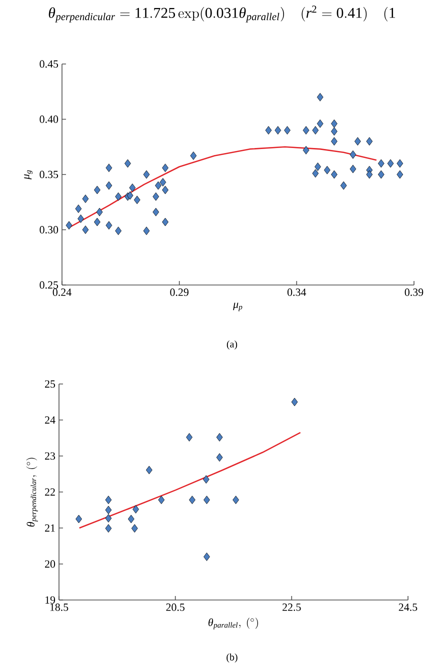  Describe the element at coordinates (232, 658) in the screenshot. I see `text: (b)` at that location.